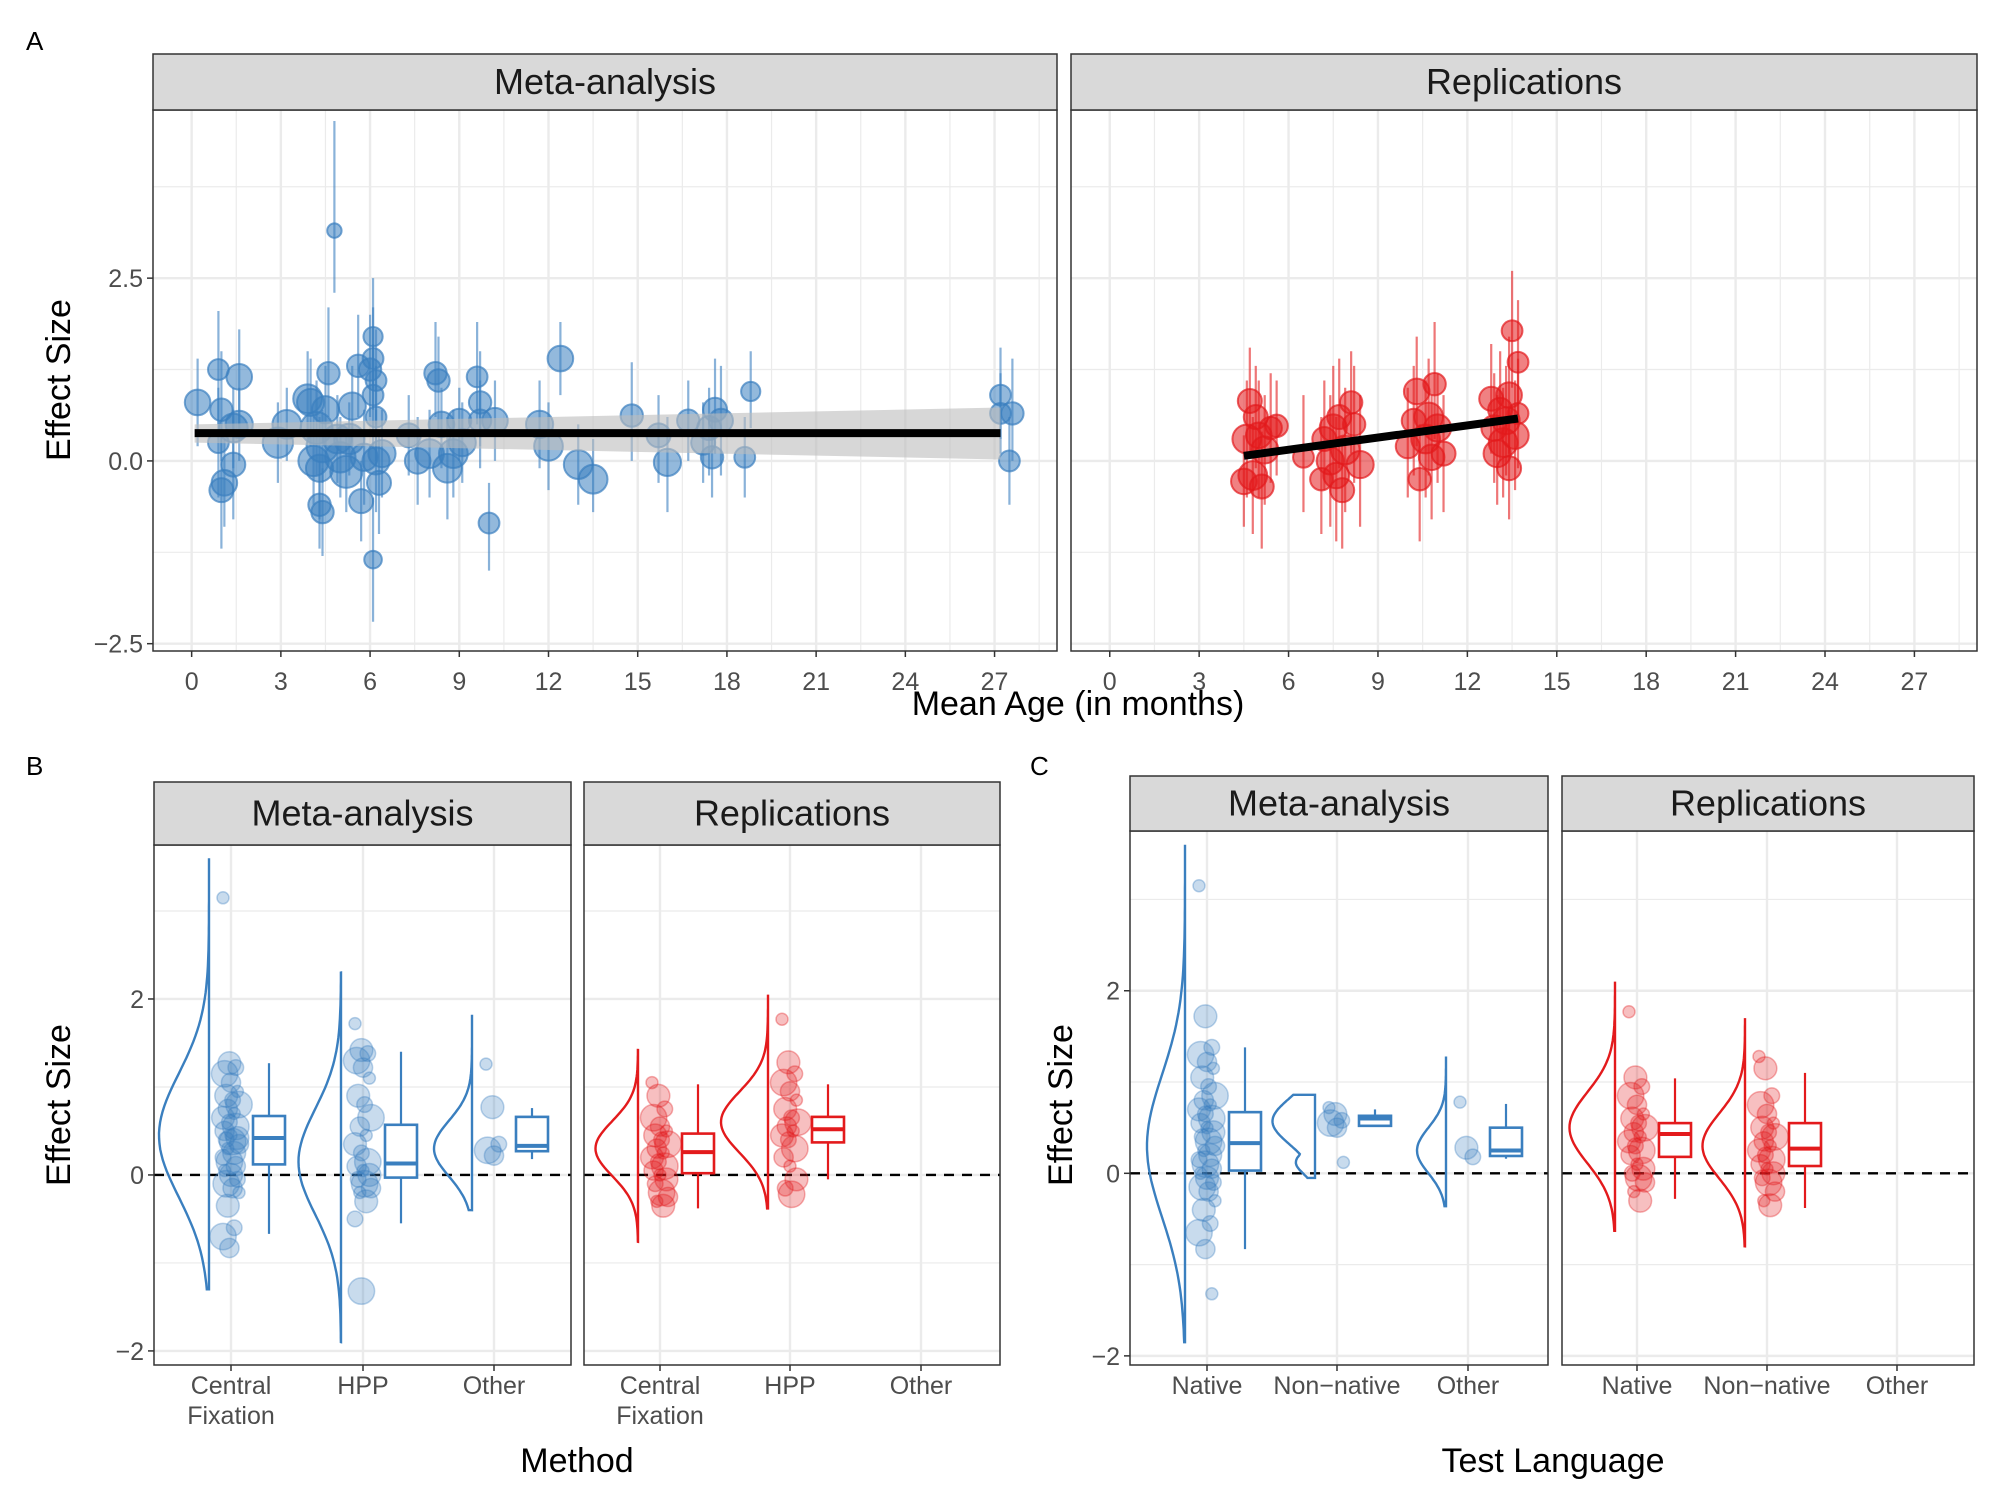 This screenshot has height=1500, width=2000. What do you see at coordinates (660, 1386) in the screenshot?
I see `x-tick-label: Central` at bounding box center [660, 1386].